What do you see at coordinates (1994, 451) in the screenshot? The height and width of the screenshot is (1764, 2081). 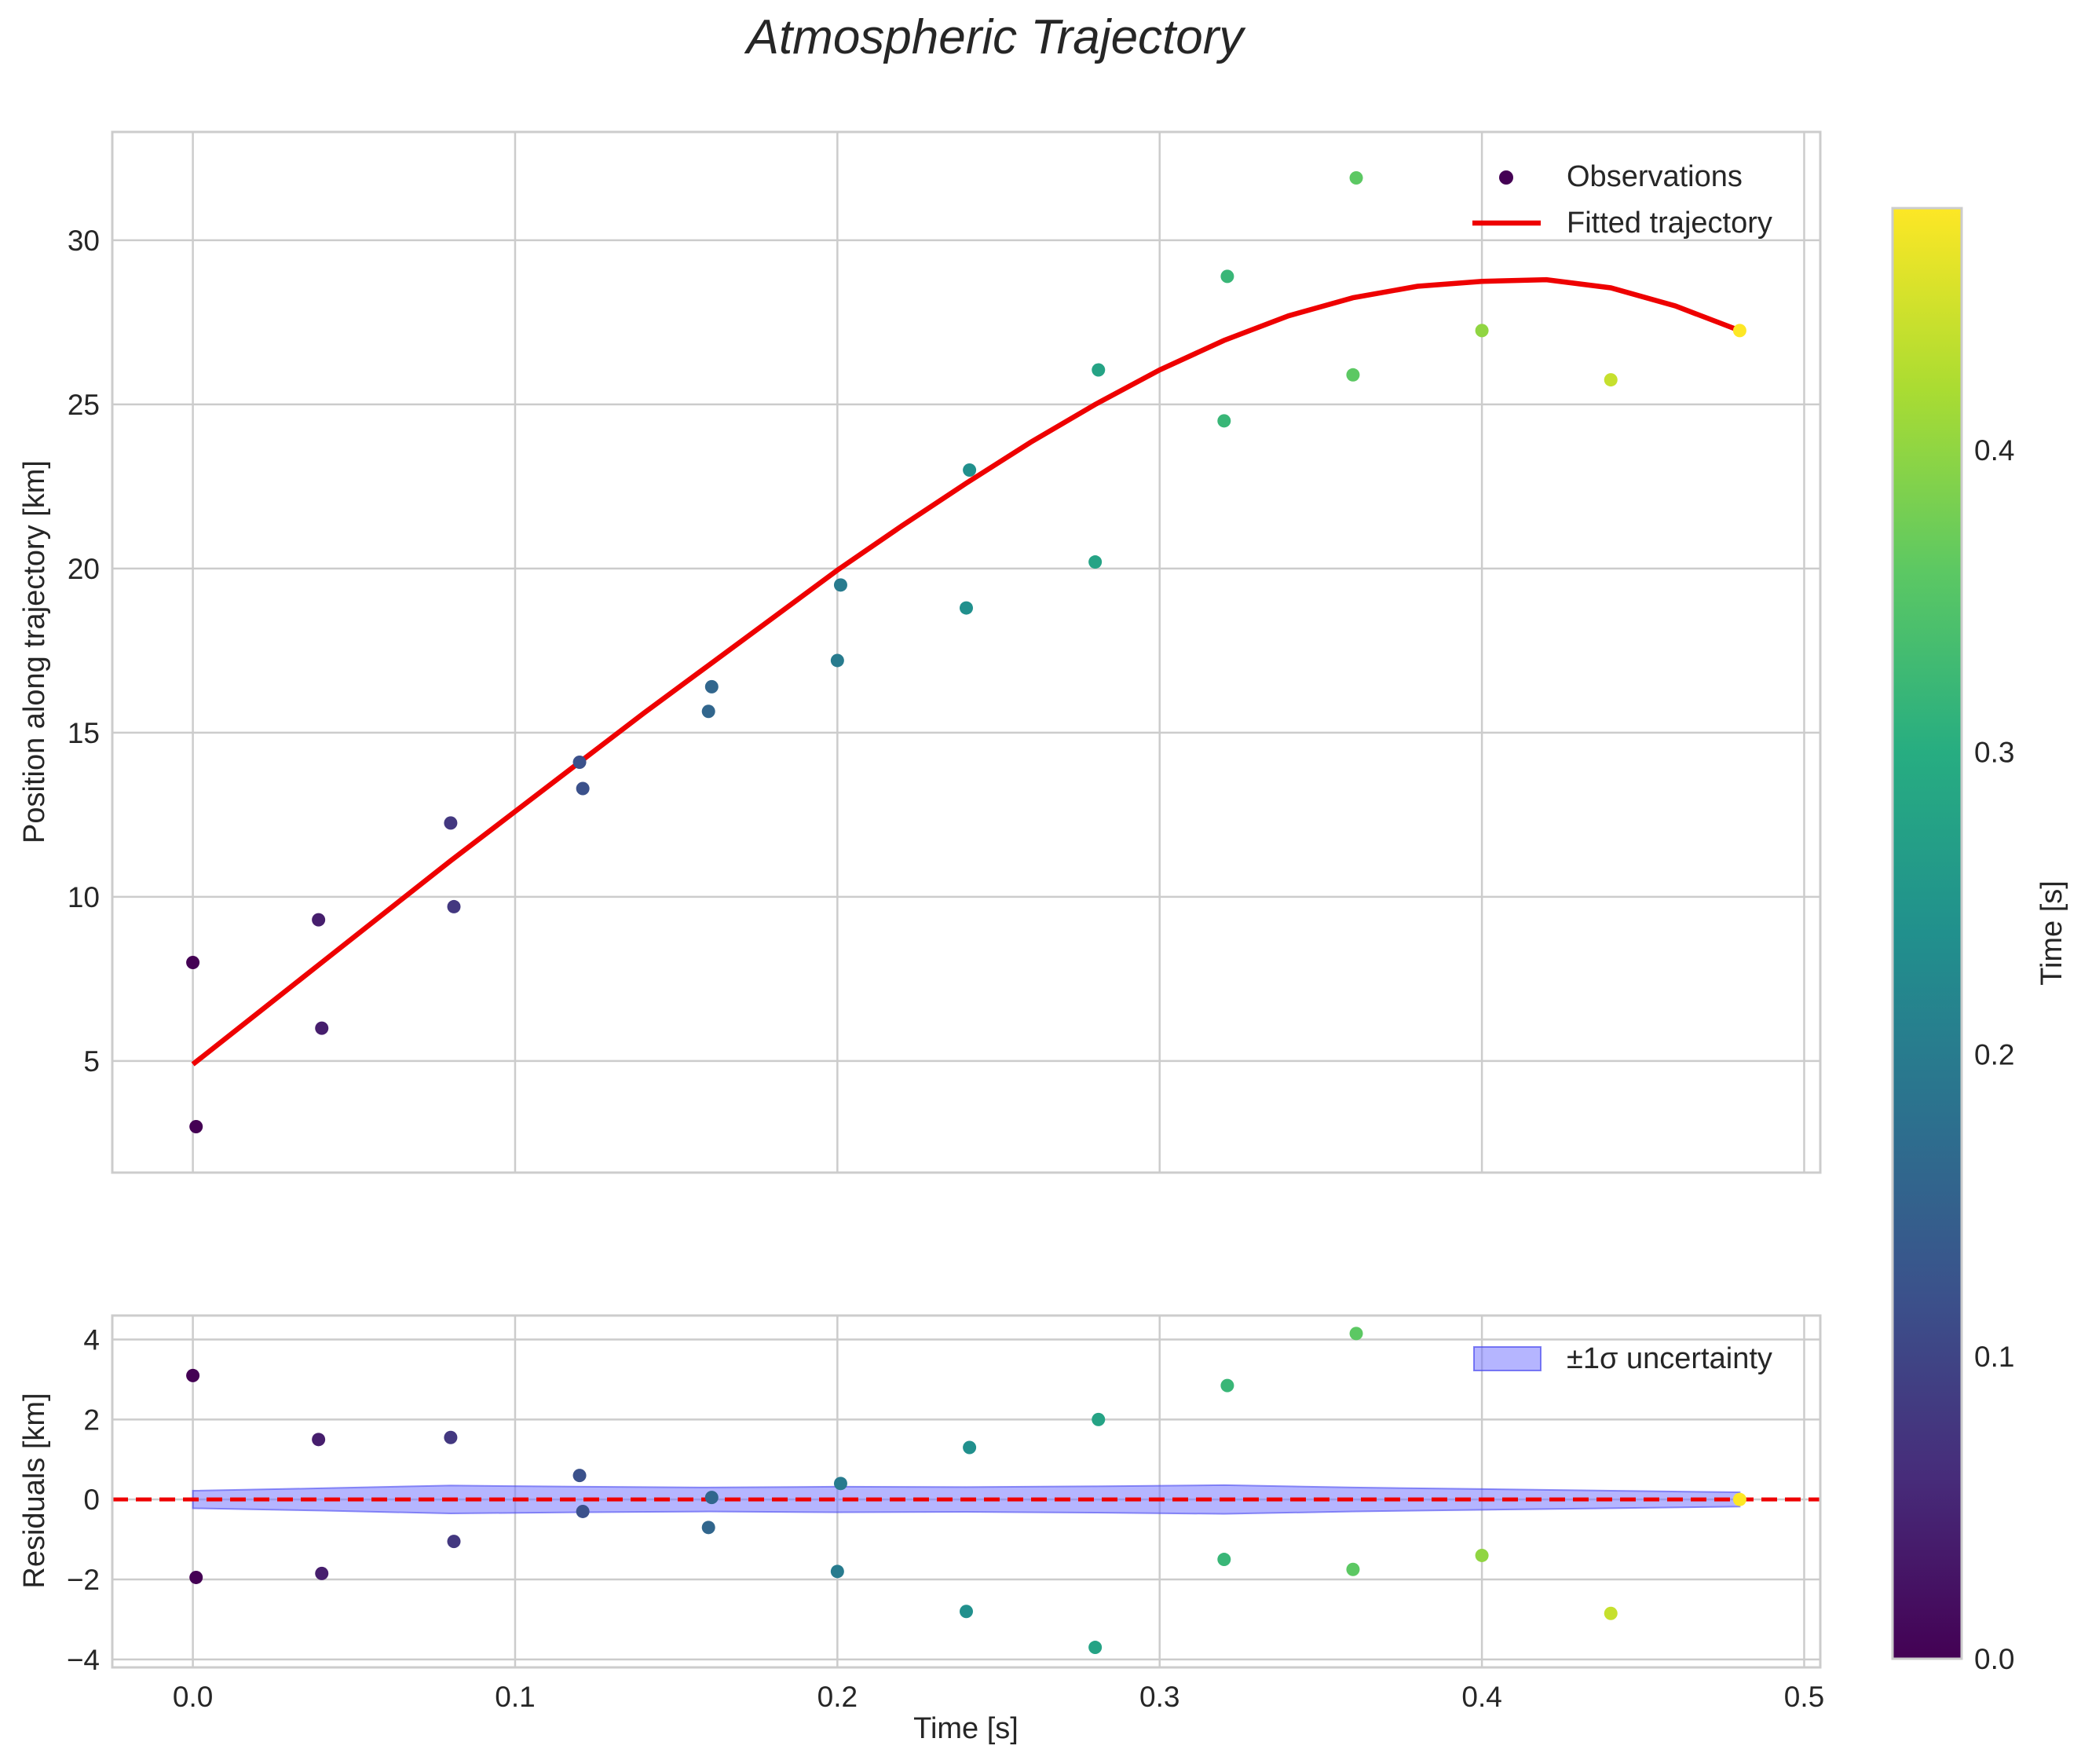 I see `colorbar-tick-label: 0.4` at bounding box center [1994, 451].